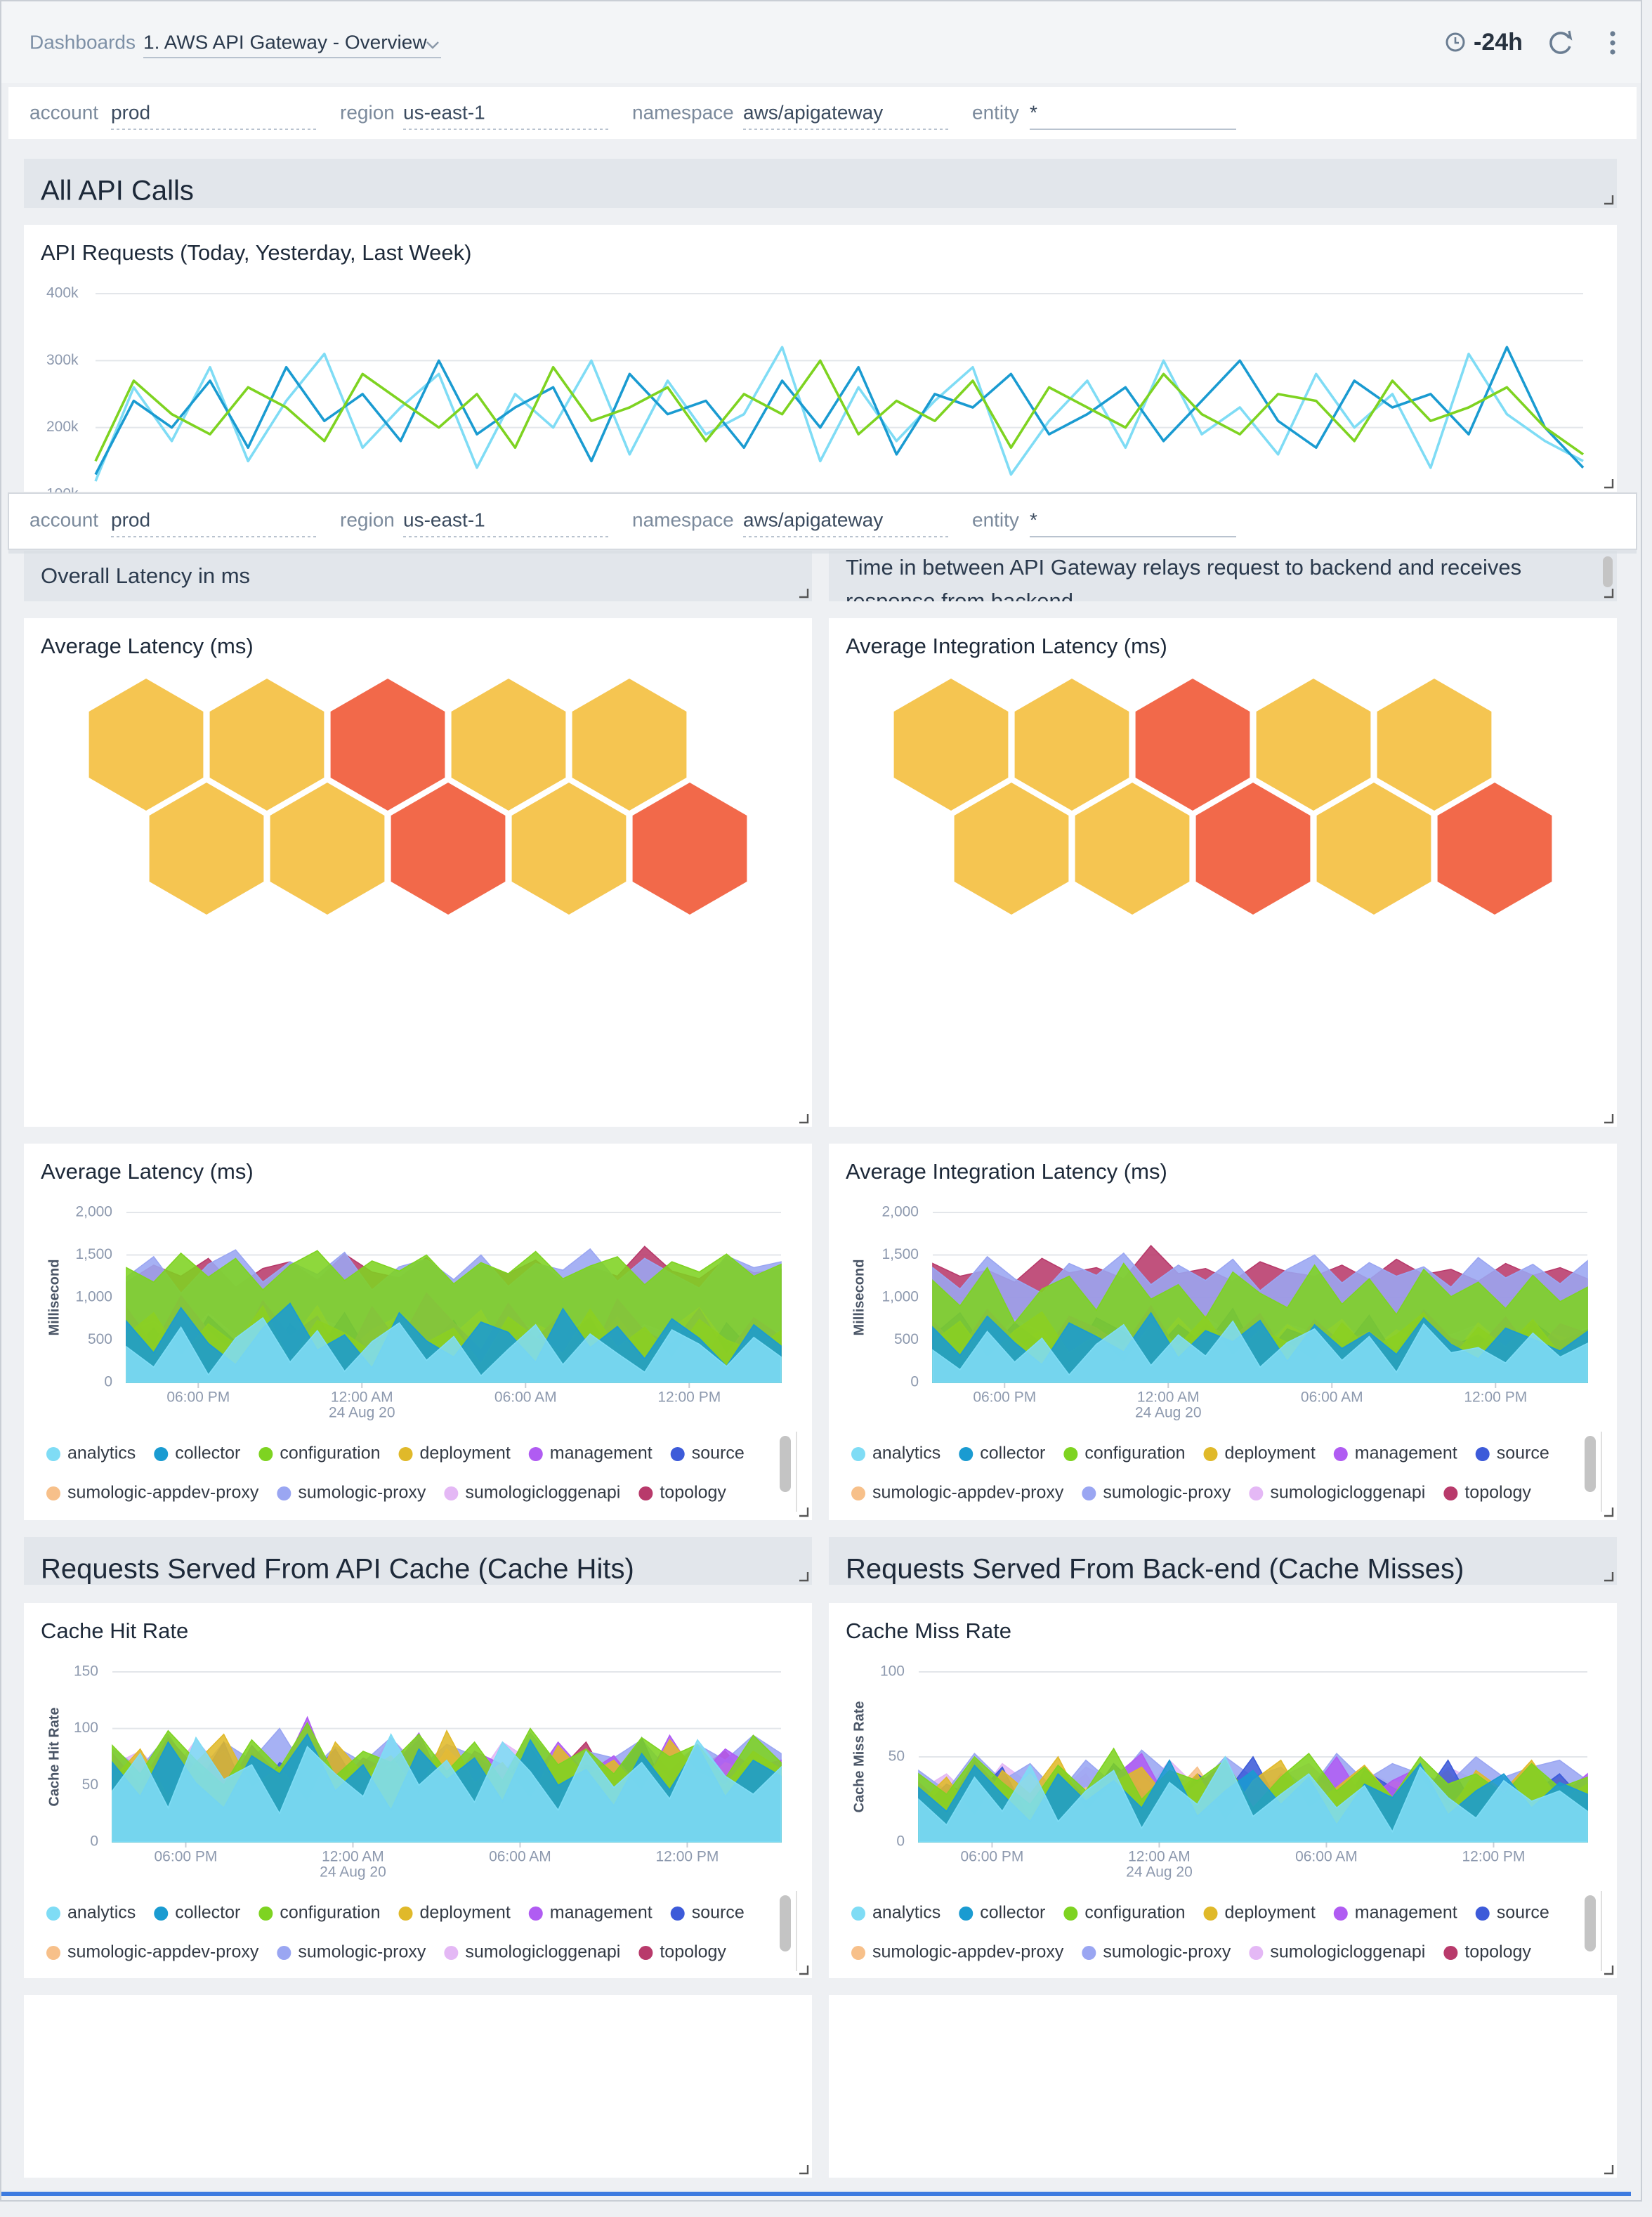 The image size is (1652, 2217). I want to click on y-axis-title: Millisecond, so click(859, 1298).